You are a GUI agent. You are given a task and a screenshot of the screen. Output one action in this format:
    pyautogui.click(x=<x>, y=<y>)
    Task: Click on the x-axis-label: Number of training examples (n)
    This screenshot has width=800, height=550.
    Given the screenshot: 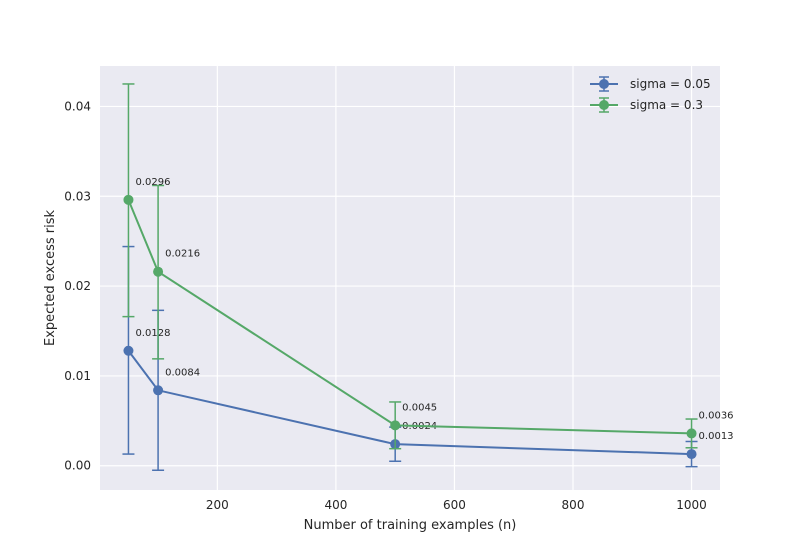 What is the action you would take?
    pyautogui.click(x=410, y=525)
    